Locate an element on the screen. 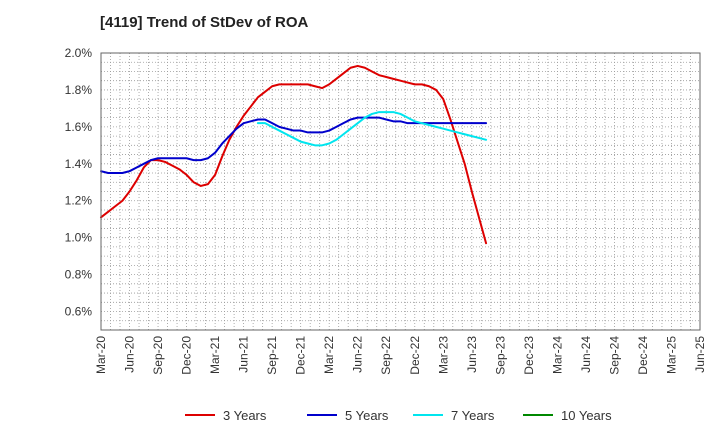 This screenshot has height=440, width=720. y-tick-label: 1.0% is located at coordinates (79, 238).